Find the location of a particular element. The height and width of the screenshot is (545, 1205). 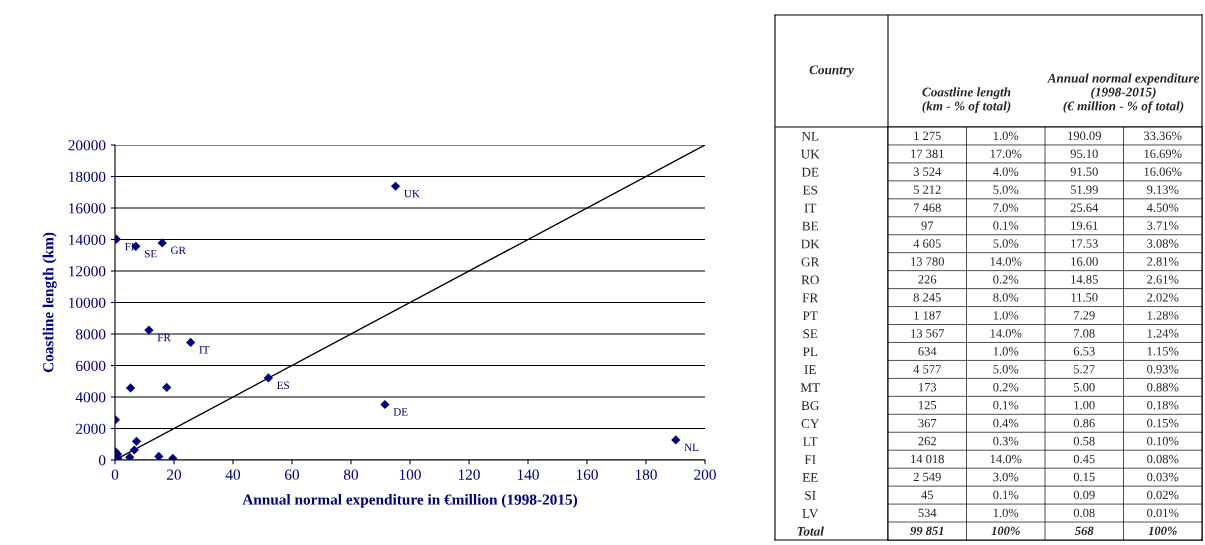

y-tick-label: 8000 is located at coordinates (91, 334).